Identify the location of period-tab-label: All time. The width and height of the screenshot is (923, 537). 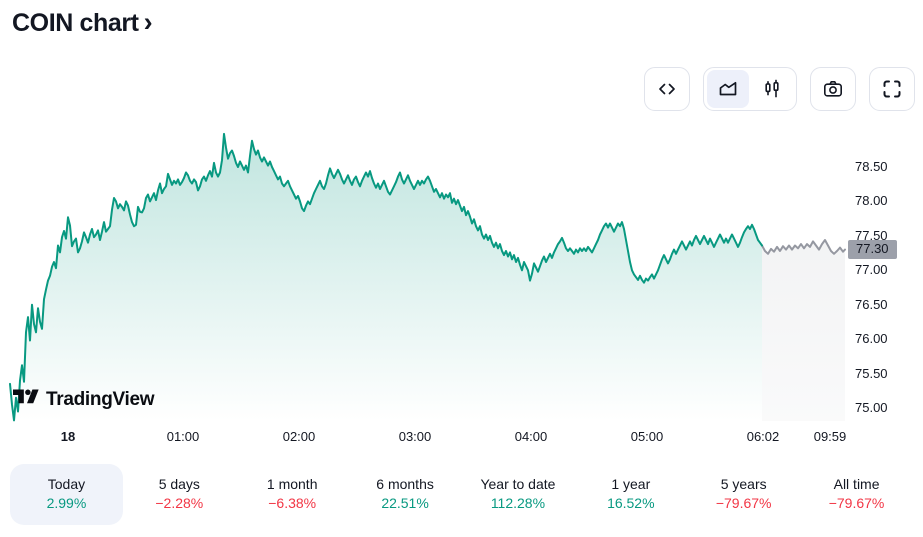
(856, 484).